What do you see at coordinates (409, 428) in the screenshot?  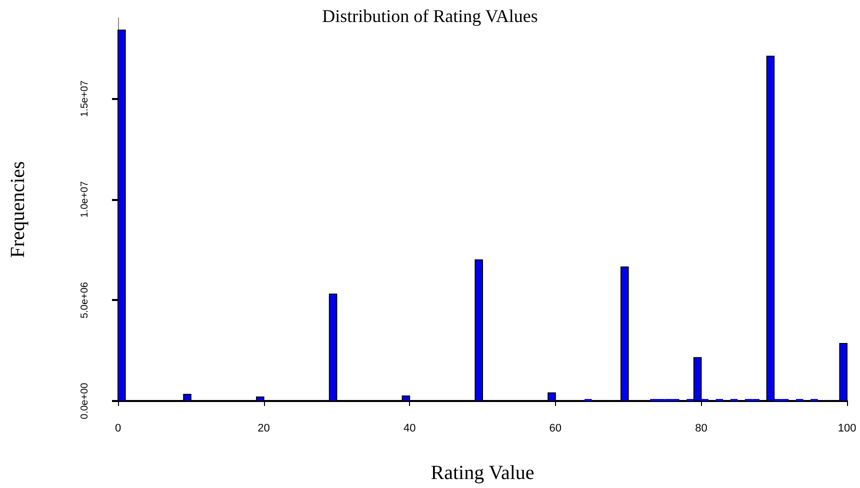 I see `x-tick-label: 40` at bounding box center [409, 428].